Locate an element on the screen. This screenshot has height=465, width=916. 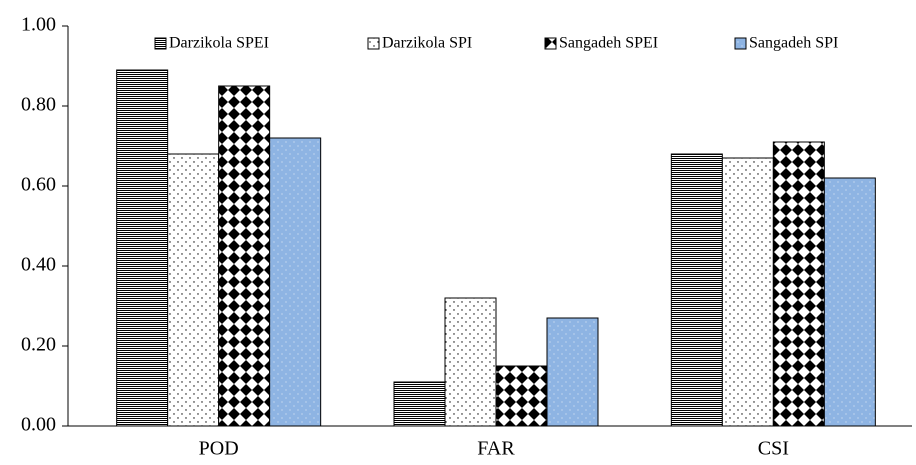
x-tick-label: POD is located at coordinates (219, 449).